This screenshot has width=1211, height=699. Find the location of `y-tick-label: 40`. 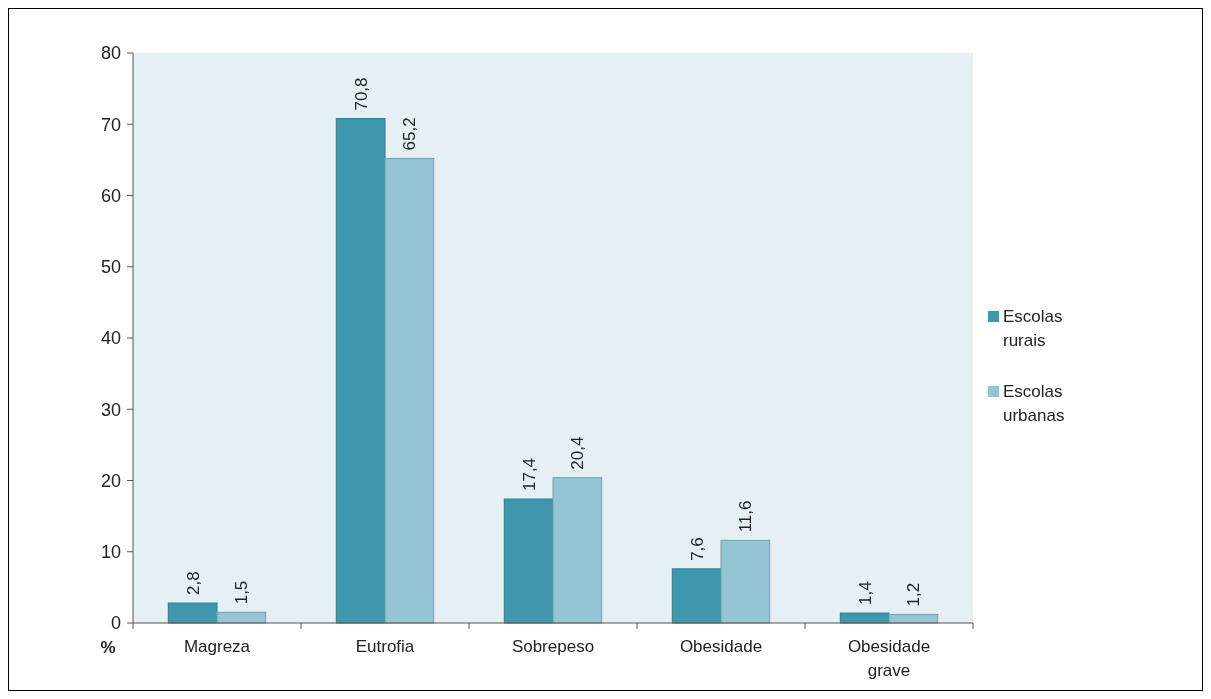

y-tick-label: 40 is located at coordinates (110, 338).